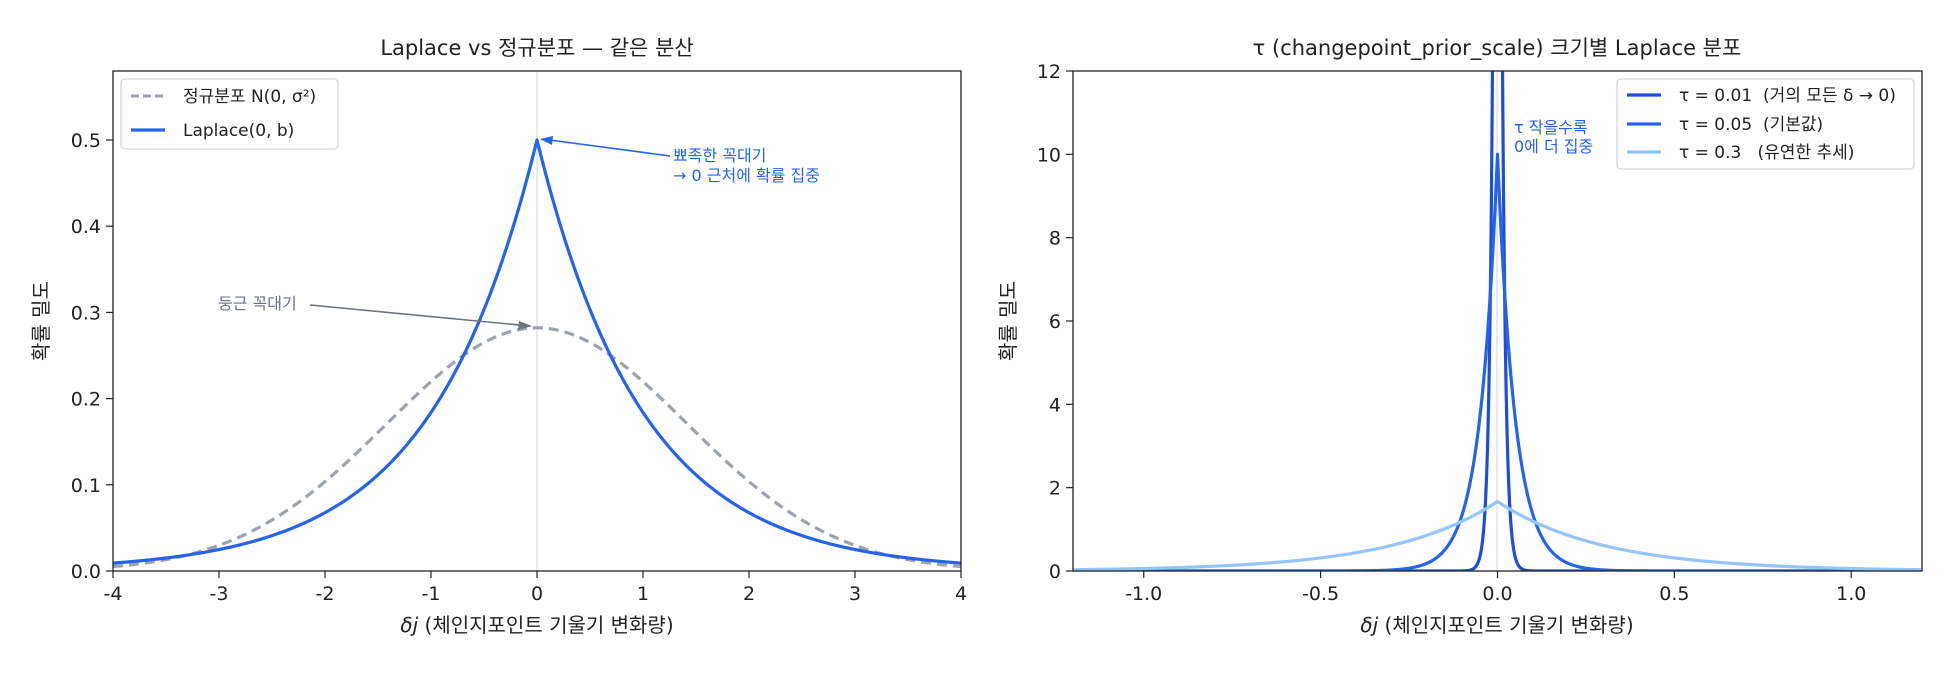 The width and height of the screenshot is (1950, 675). Describe the element at coordinates (525, 325) in the screenshot. I see `round-annotation-arrowhead` at that location.